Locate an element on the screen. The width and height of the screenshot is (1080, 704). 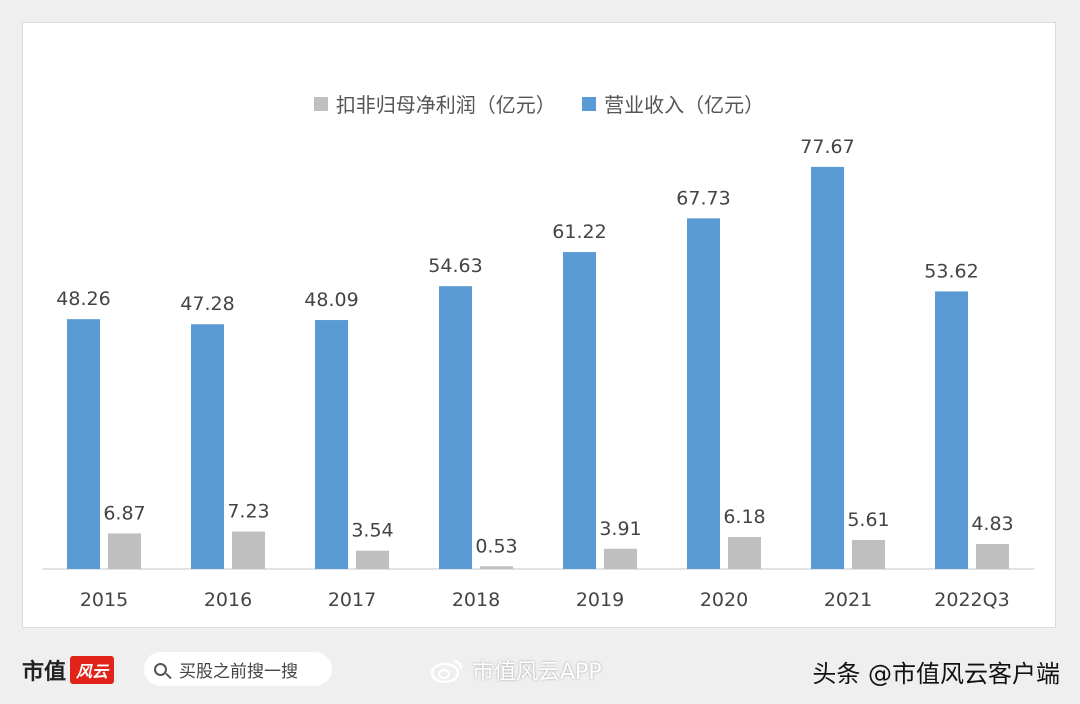
revenue-bar-2021 is located at coordinates (827, 368).